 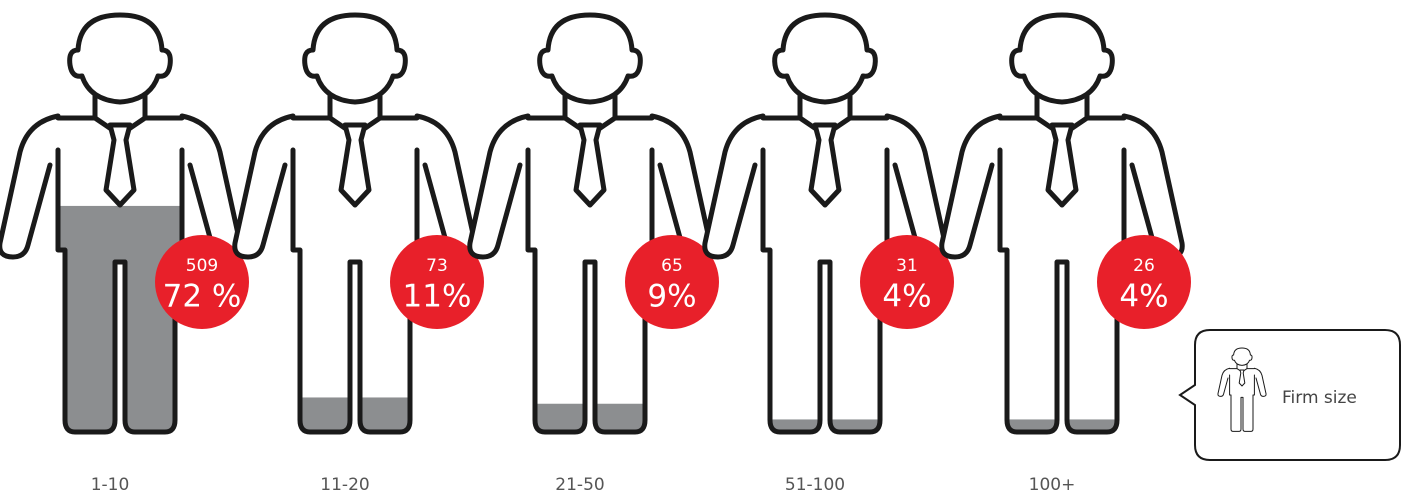 I want to click on count-label: 73, so click(x=437, y=266).